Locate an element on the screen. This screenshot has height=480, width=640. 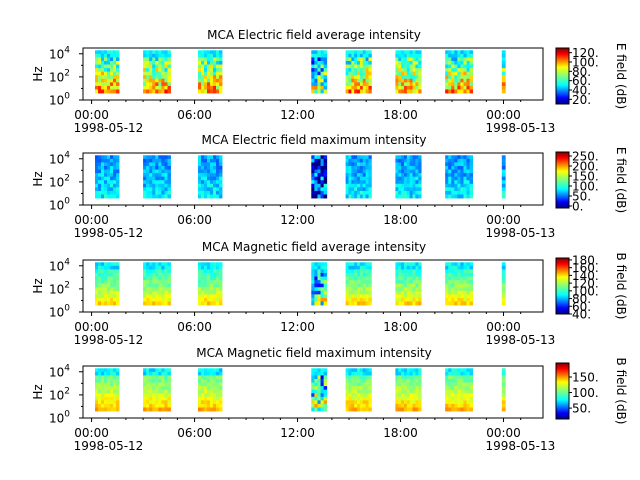
colorbar-tick-label: 120. is located at coordinates (585, 53).